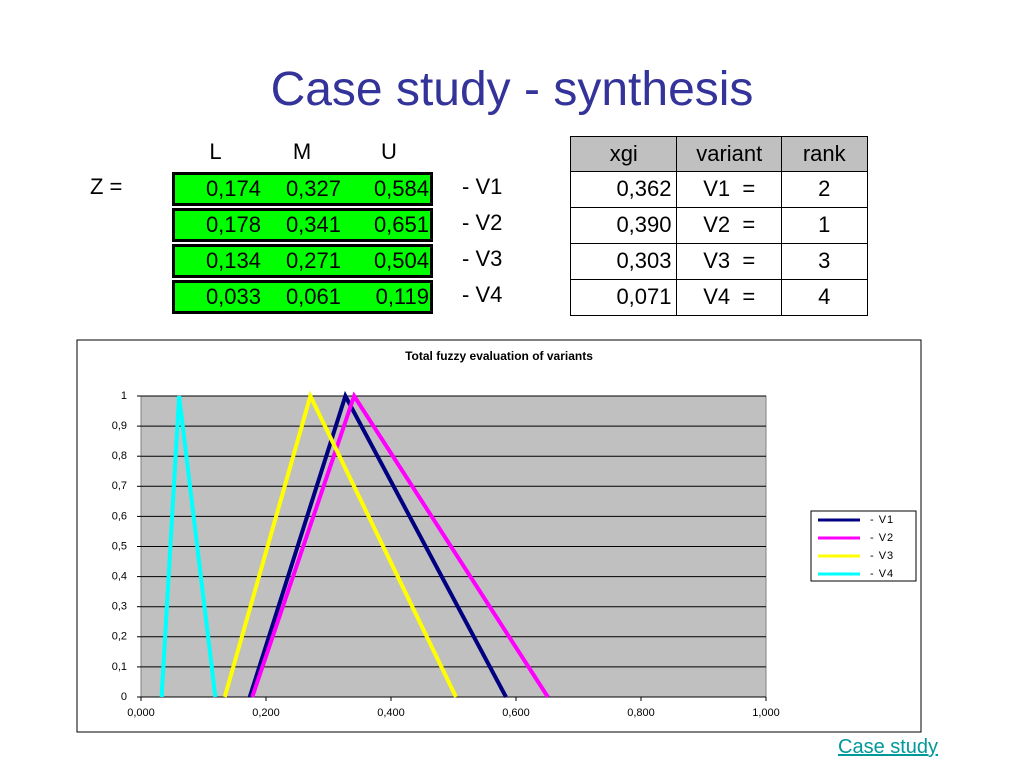 The height and width of the screenshot is (768, 1024). What do you see at coordinates (119, 637) in the screenshot?
I see `y-tick-label: 0,2` at bounding box center [119, 637].